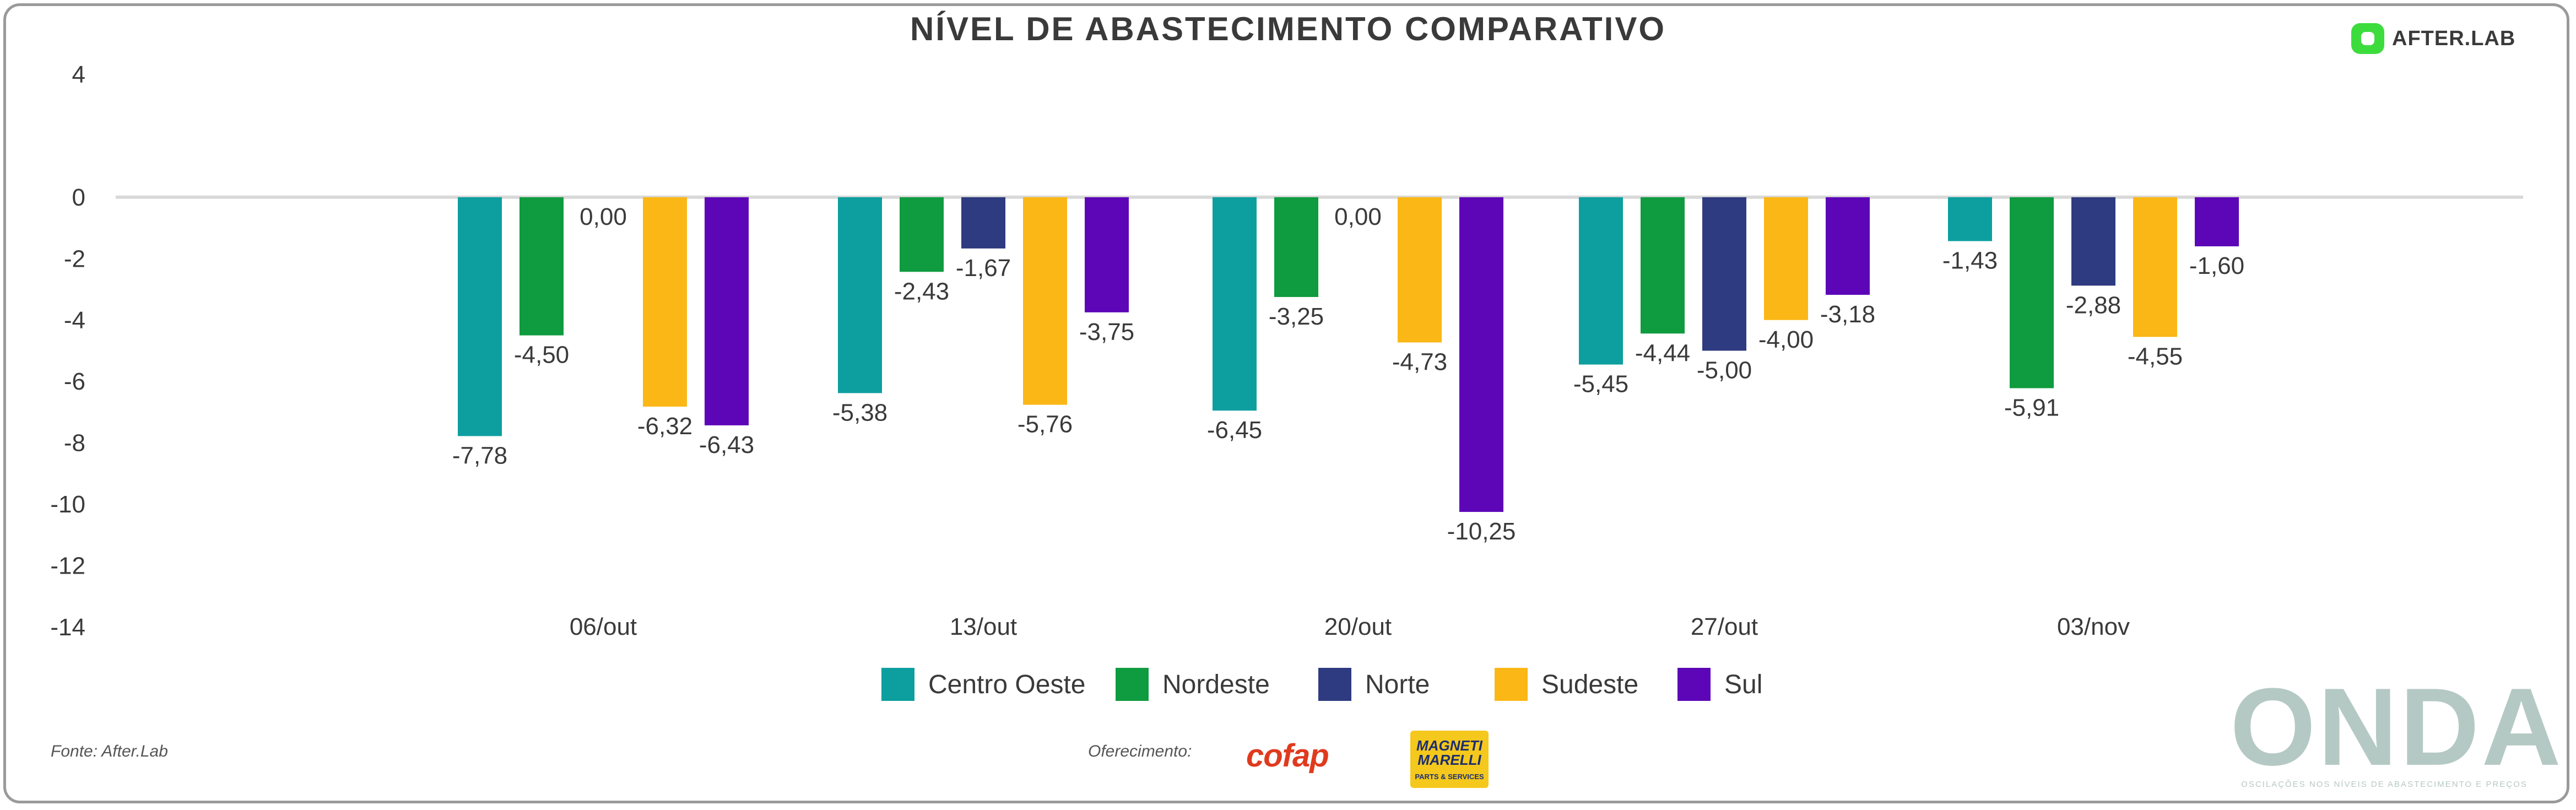 This screenshot has height=810, width=2576. What do you see at coordinates (2093, 304) in the screenshot?
I see `data-label: -2,88` at bounding box center [2093, 304].